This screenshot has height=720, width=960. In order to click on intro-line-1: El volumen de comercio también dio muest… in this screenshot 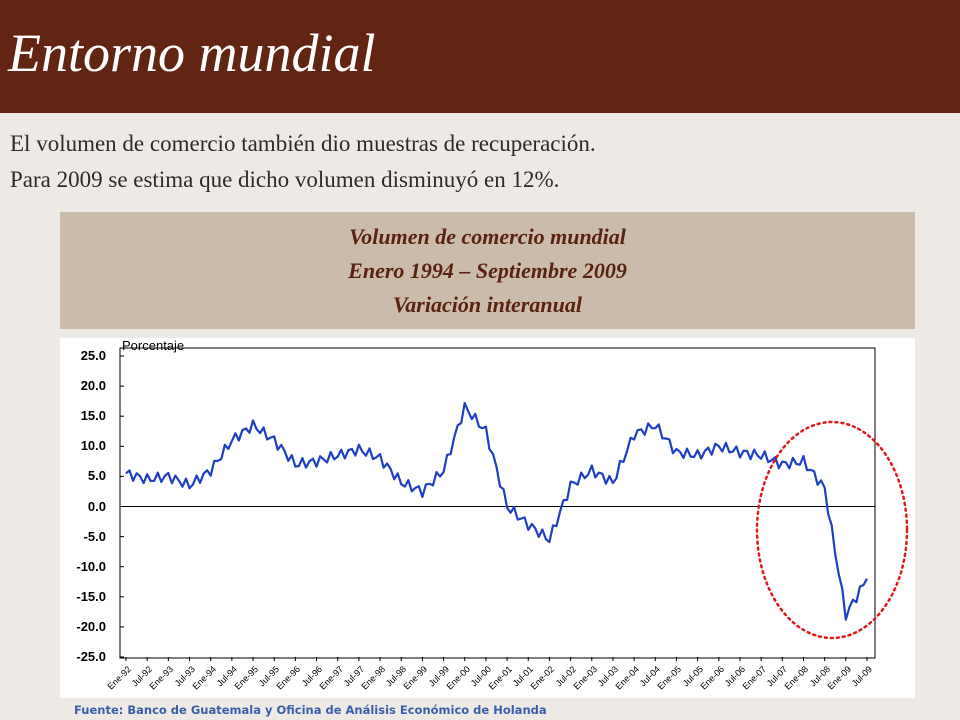, I will do `click(303, 143)`.